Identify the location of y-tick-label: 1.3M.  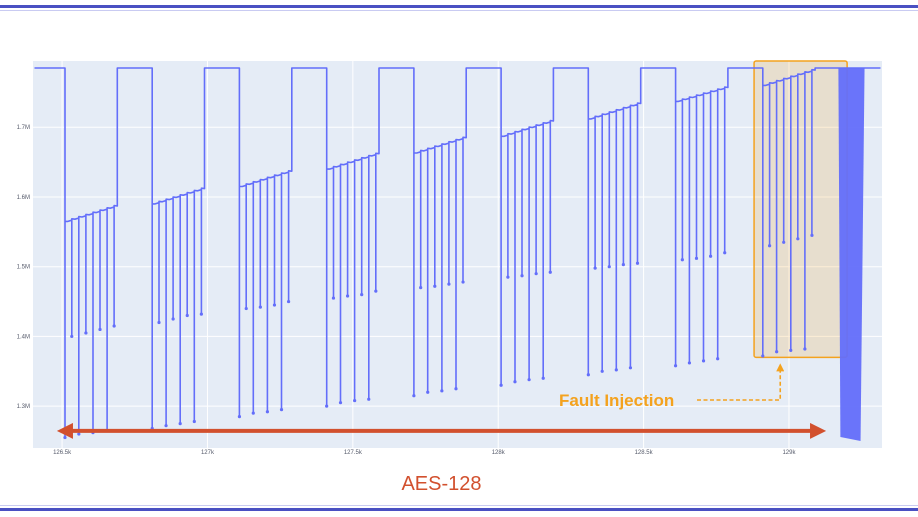
(23, 407).